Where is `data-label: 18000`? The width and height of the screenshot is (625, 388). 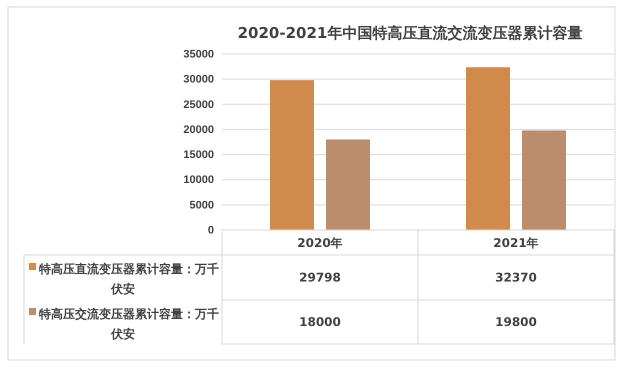 data-label: 18000 is located at coordinates (320, 322).